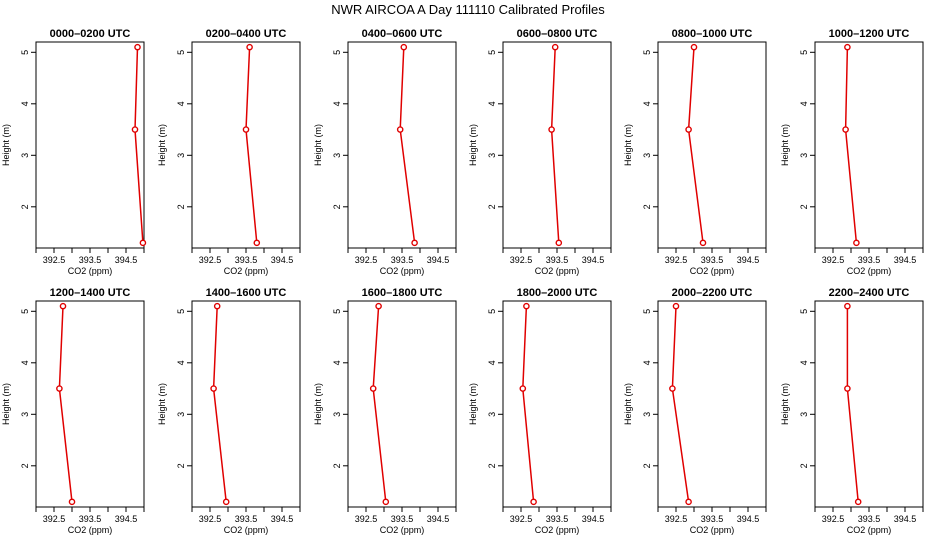 The width and height of the screenshot is (936, 540). I want to click on panel-title: 1600–1800 UTC, so click(402, 293).